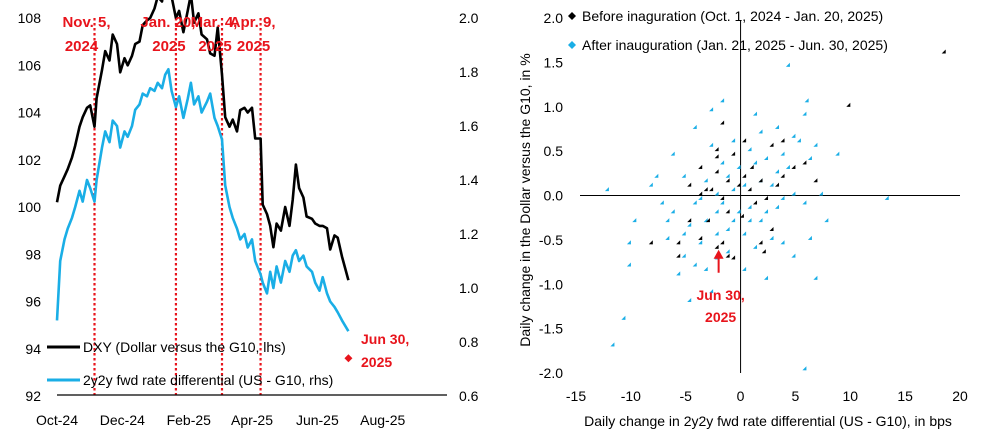 This screenshot has height=445, width=982. What do you see at coordinates (30, 207) in the screenshot?
I see `left-axis-tick-labels: 92 94 96 98 100 102 104 106 108` at bounding box center [30, 207].